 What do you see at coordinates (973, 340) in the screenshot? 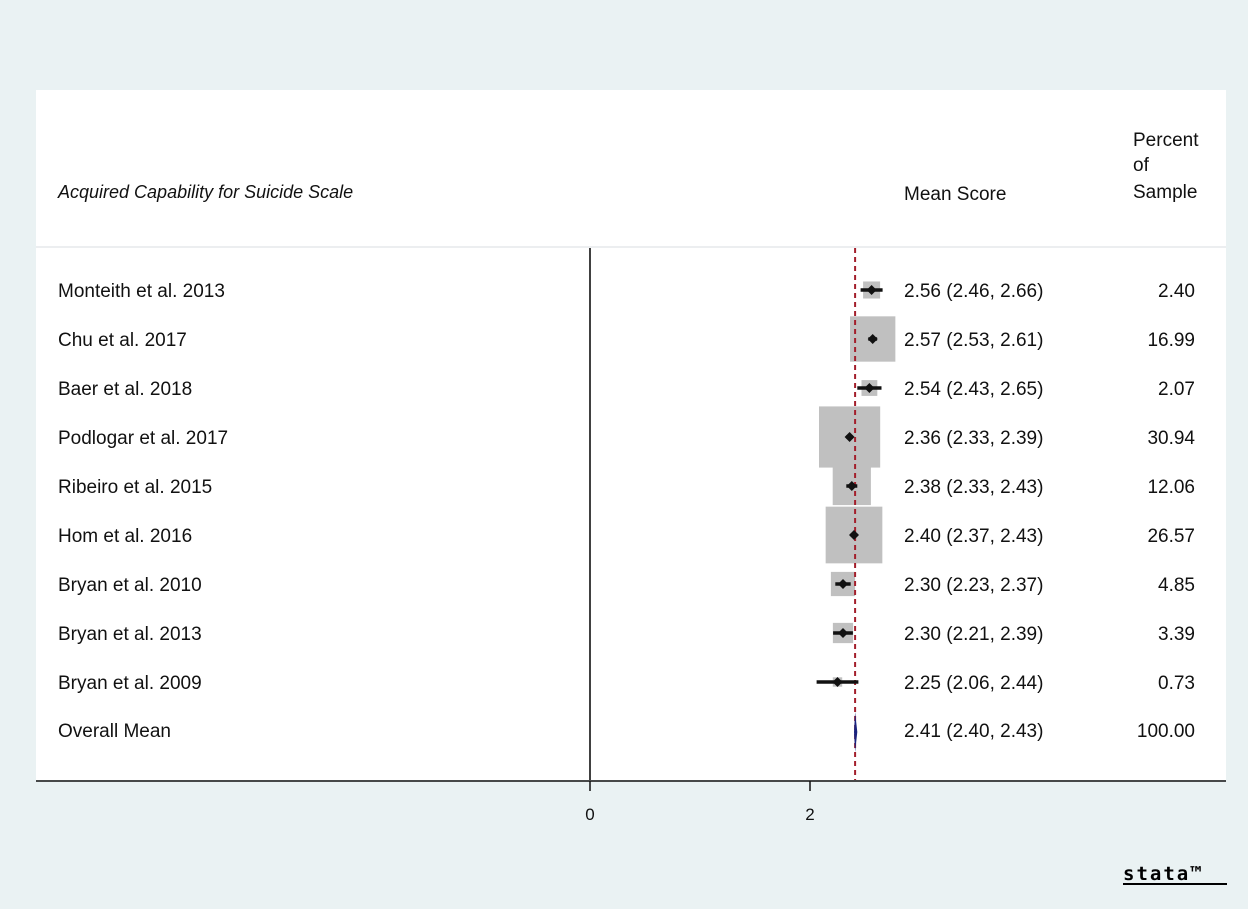
I see `ci-text: 2.57 (2.53, 2.61)` at bounding box center [973, 340].